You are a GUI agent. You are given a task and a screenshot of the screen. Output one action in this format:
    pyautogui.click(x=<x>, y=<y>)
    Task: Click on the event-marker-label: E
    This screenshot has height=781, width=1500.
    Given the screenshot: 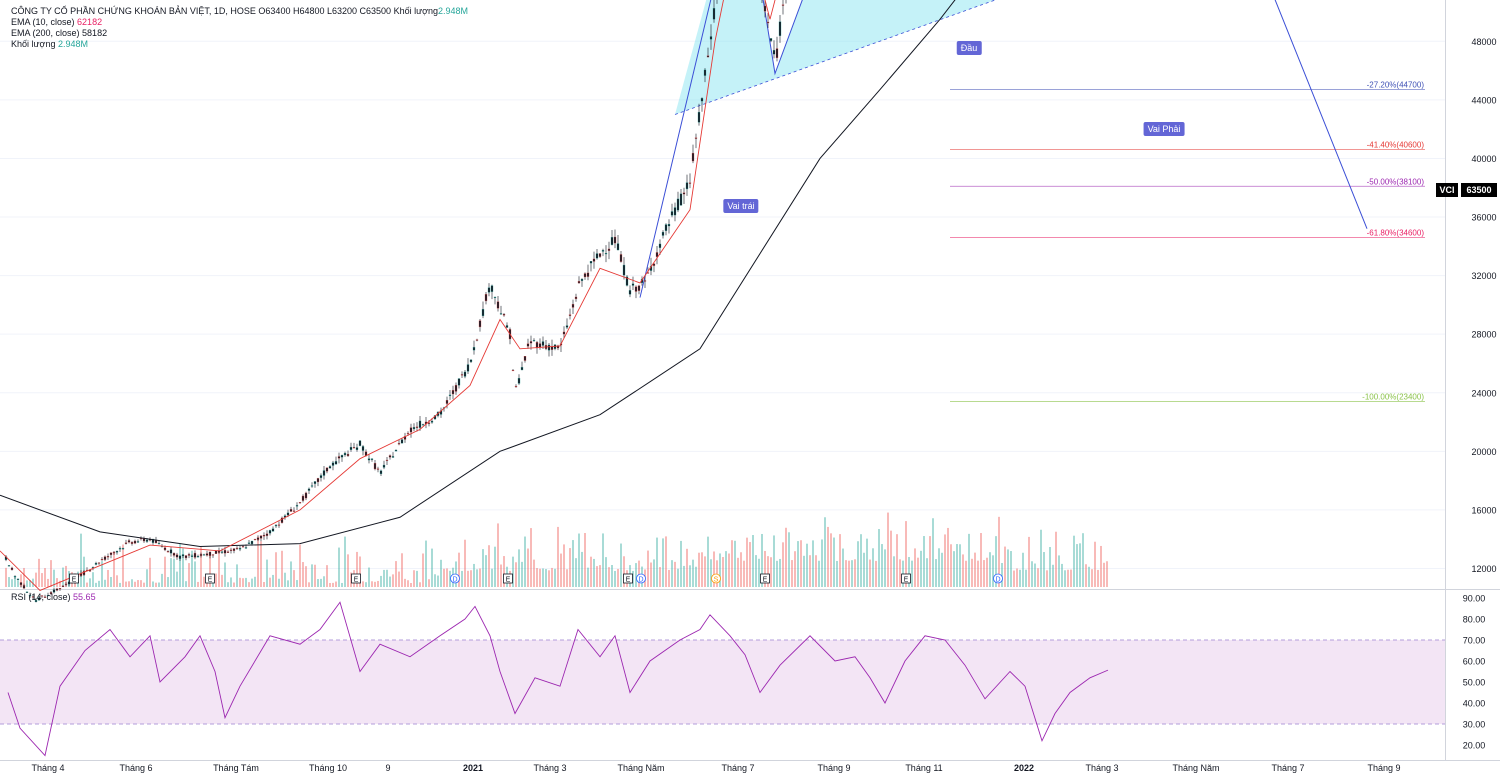 What is the action you would take?
    pyautogui.click(x=74, y=580)
    